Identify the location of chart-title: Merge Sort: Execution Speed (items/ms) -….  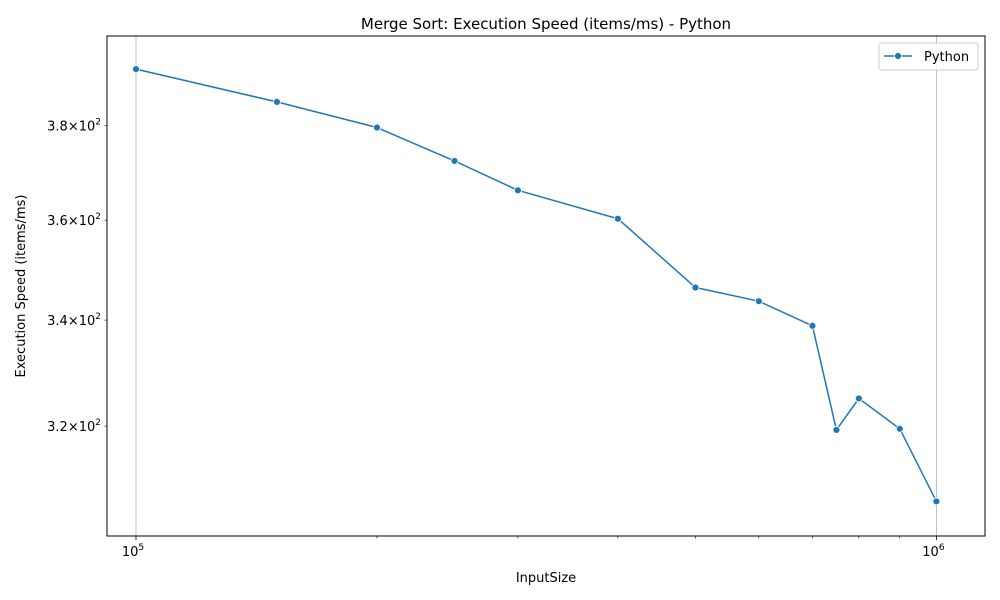
(546, 24).